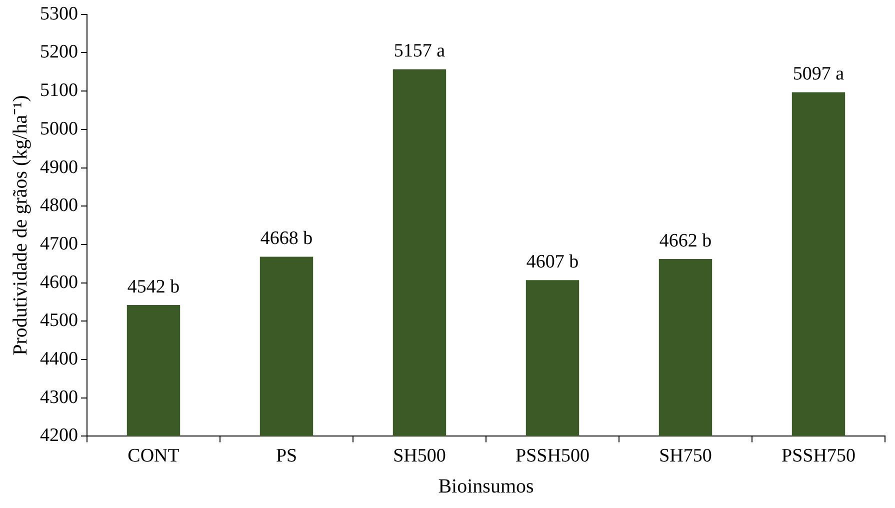  Describe the element at coordinates (818, 74) in the screenshot. I see `data-label: 5097 a` at that location.